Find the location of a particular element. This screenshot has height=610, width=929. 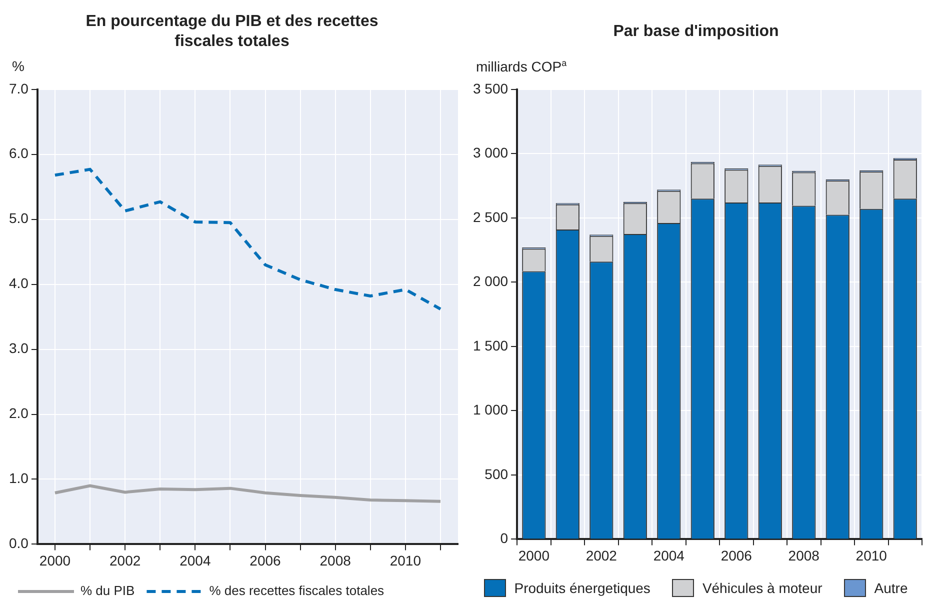

y-axis-title: milliards COP$^{a}$ is located at coordinates (521, 67).